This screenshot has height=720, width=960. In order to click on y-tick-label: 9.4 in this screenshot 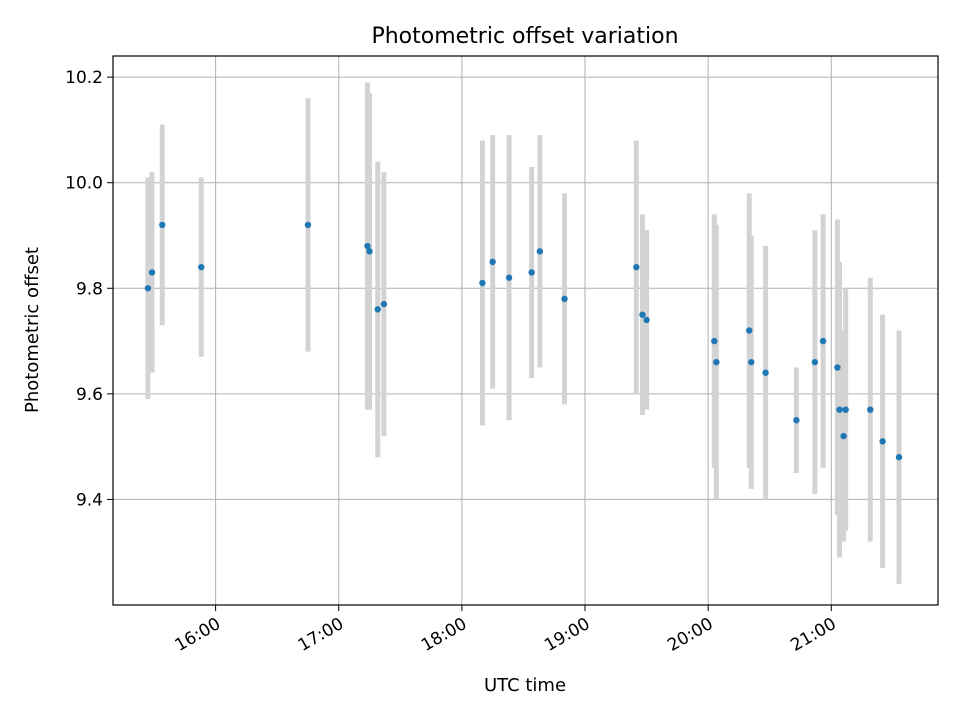, I will do `click(89, 500)`.